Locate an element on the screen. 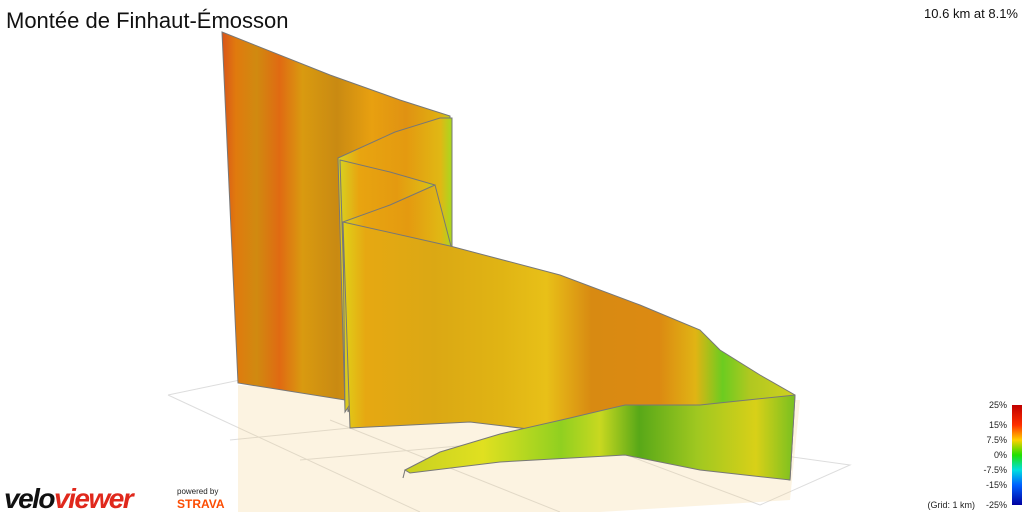 This screenshot has height=512, width=1024. color-scale is located at coordinates (1017, 455).